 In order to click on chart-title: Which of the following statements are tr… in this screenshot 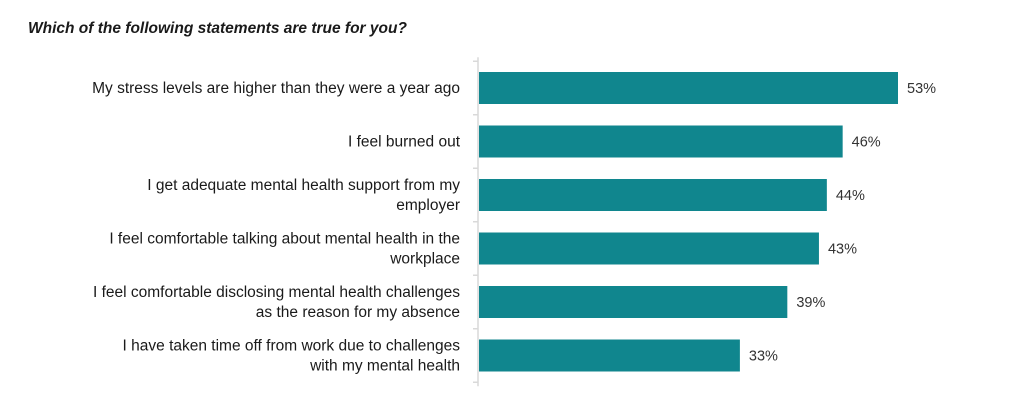, I will do `click(217, 28)`.